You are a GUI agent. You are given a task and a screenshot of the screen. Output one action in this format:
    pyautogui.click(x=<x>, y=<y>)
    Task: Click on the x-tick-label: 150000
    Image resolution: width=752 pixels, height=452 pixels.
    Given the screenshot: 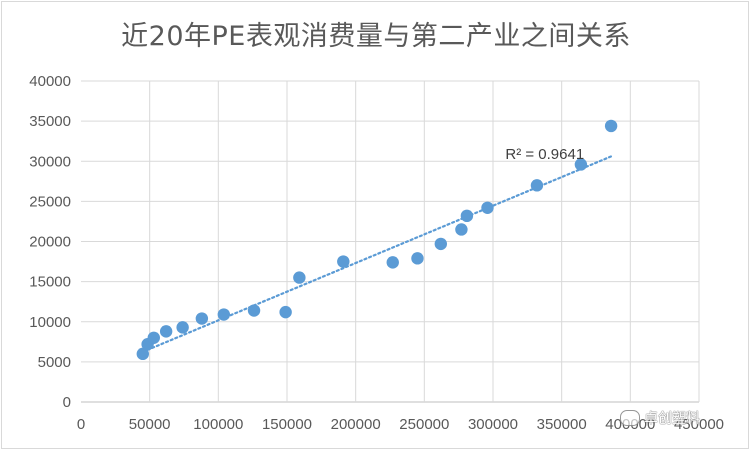 What is the action you would take?
    pyautogui.click(x=287, y=424)
    